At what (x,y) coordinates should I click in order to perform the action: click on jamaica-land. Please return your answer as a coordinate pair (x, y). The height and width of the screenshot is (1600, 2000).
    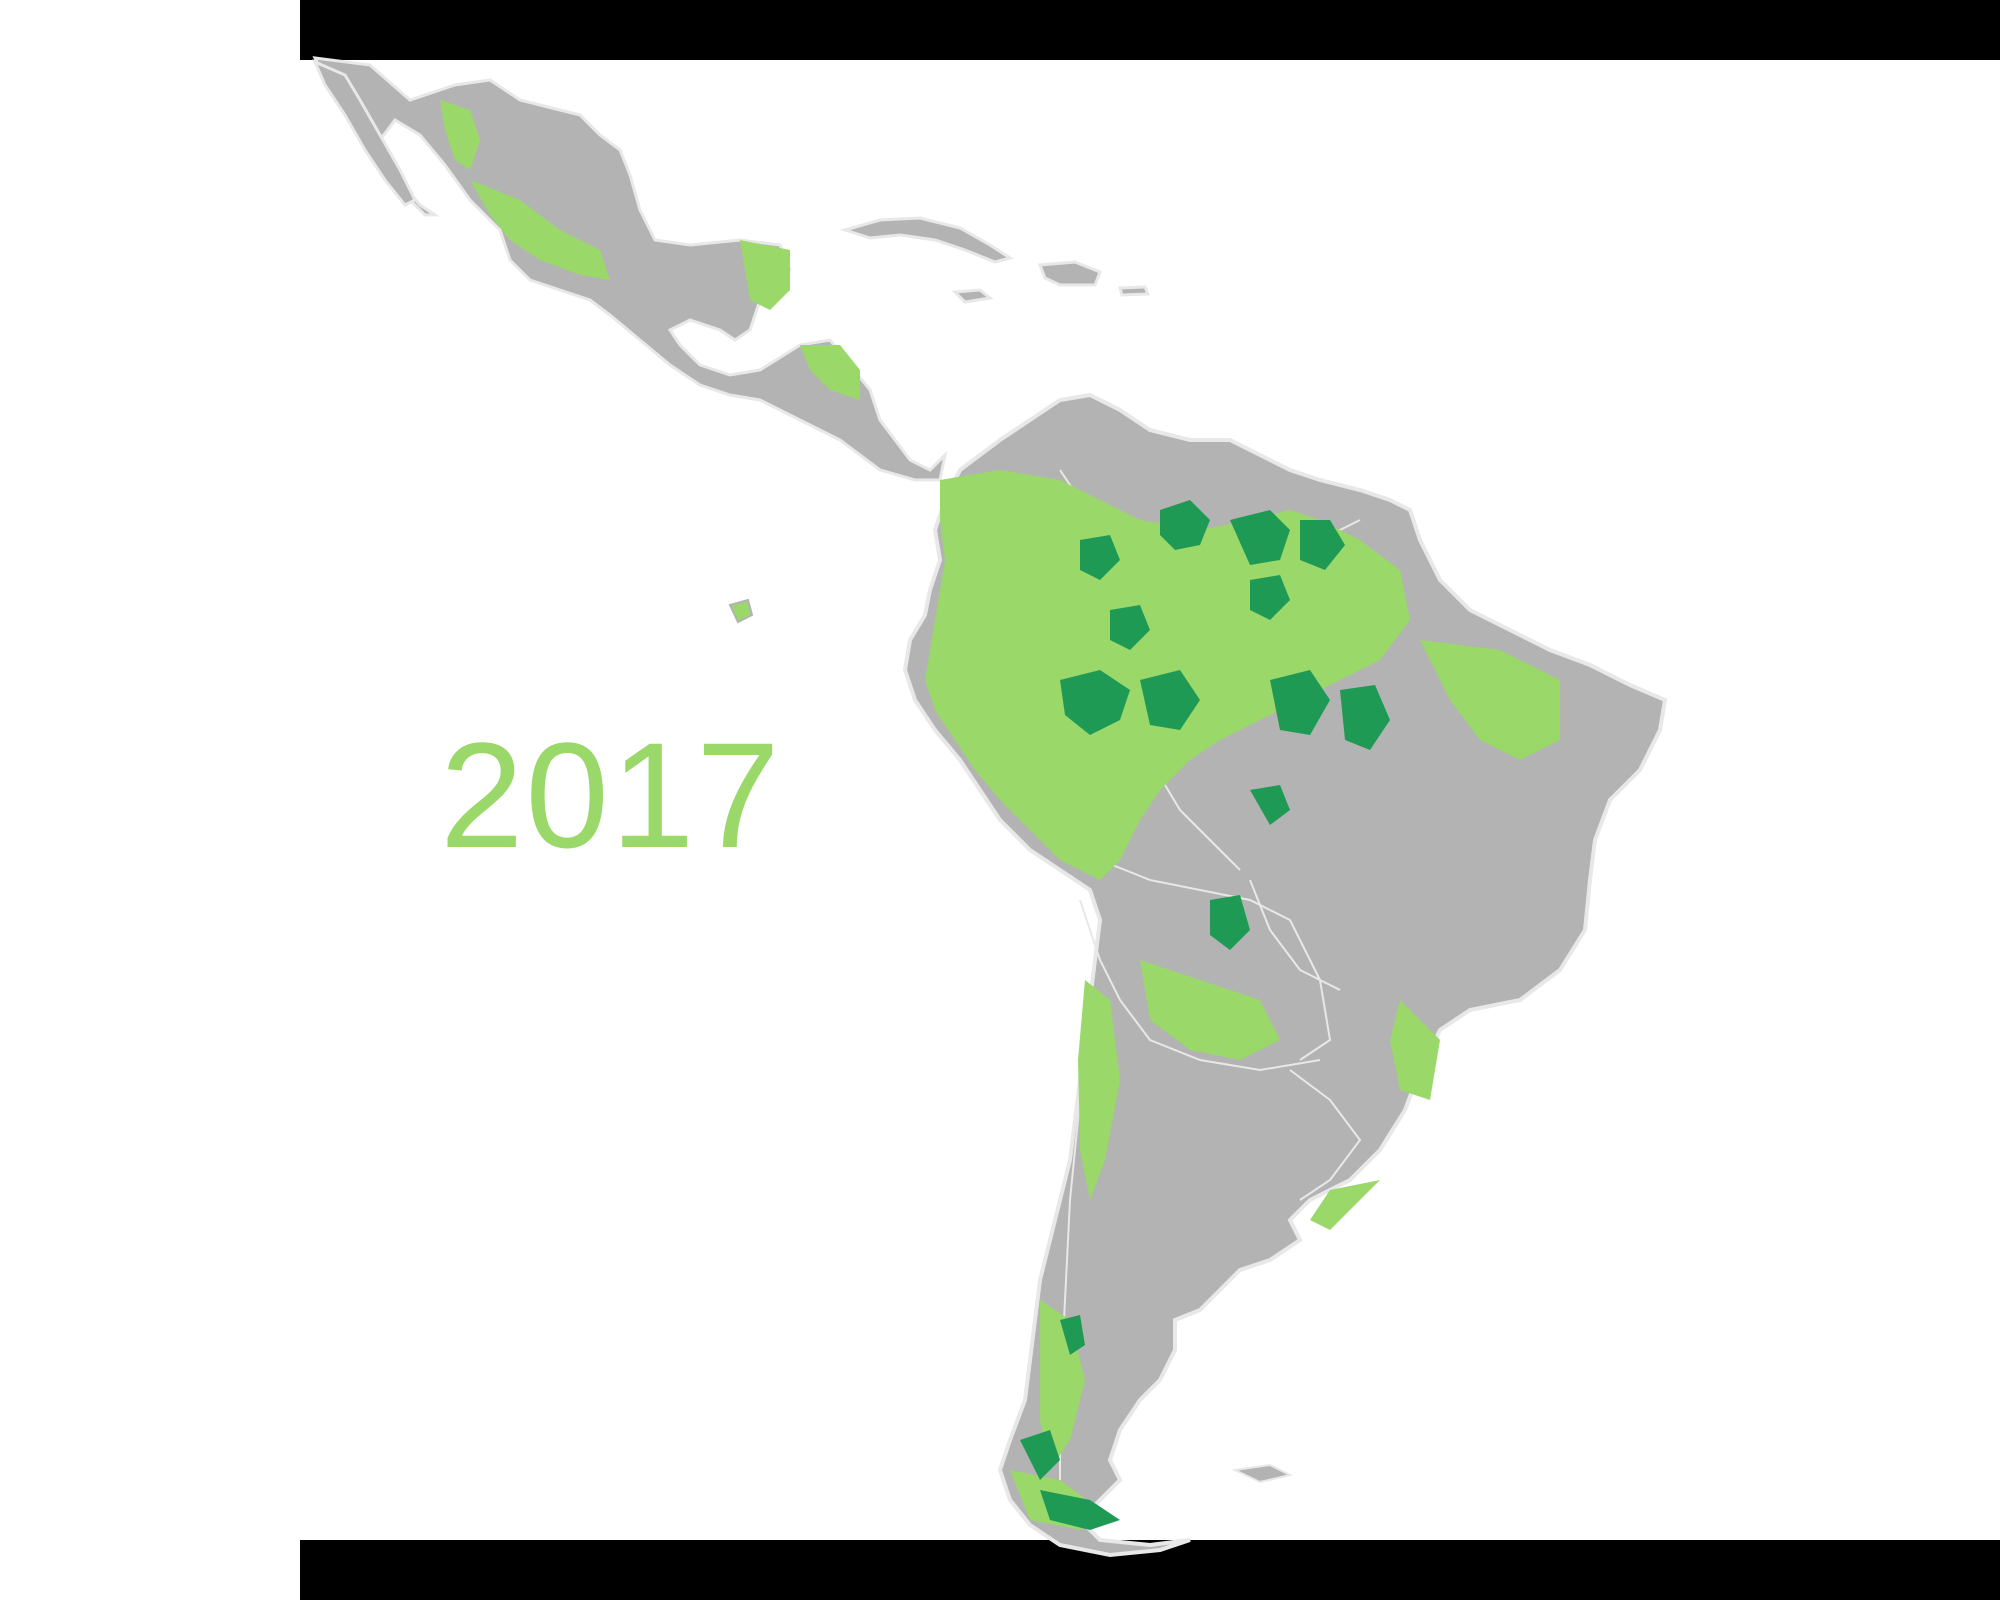
    Looking at the image, I should click on (972, 296).